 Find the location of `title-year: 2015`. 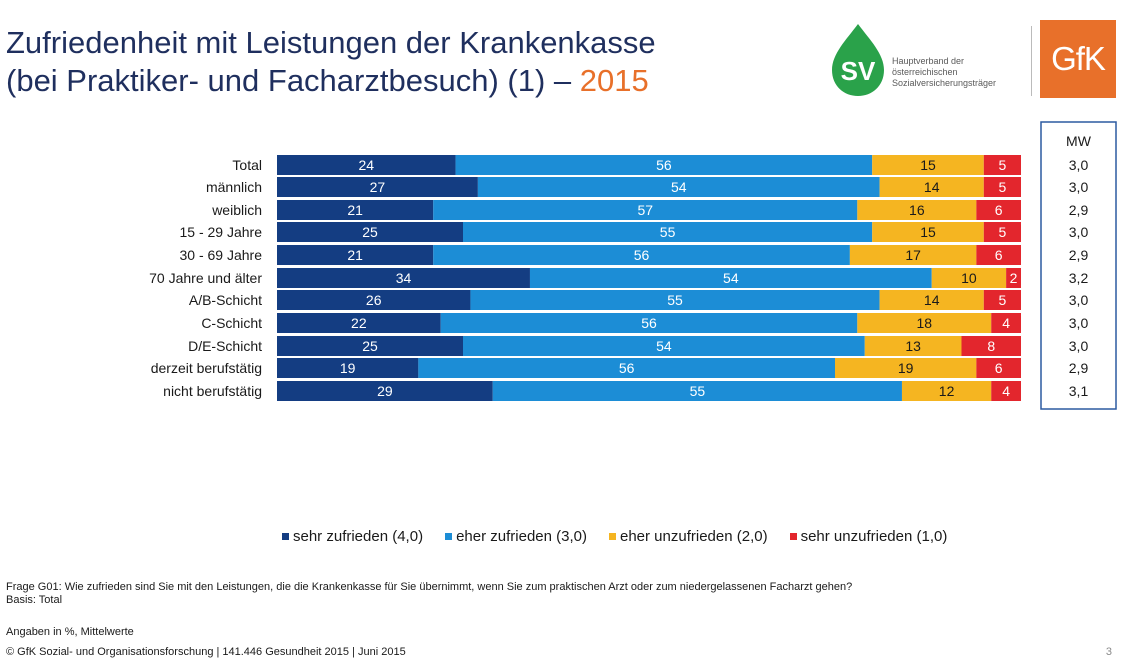

title-year: 2015 is located at coordinates (614, 80).